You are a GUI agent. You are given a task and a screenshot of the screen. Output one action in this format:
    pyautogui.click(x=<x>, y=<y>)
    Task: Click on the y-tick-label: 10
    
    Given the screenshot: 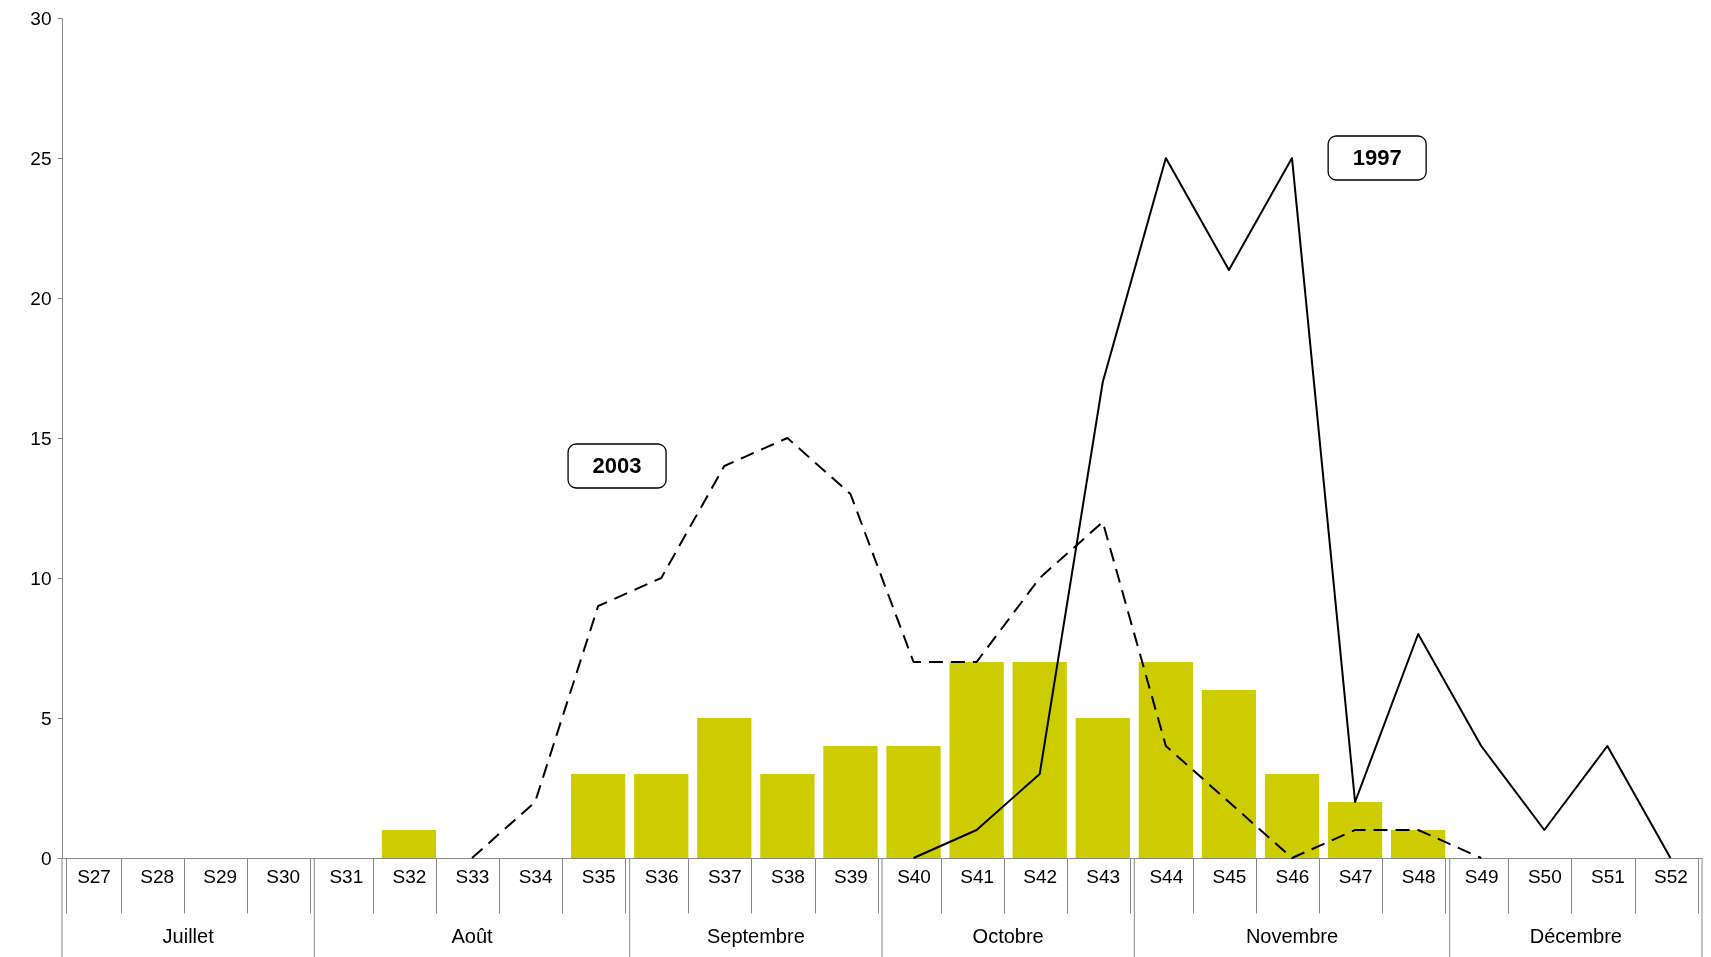 What is the action you would take?
    pyautogui.click(x=41, y=578)
    